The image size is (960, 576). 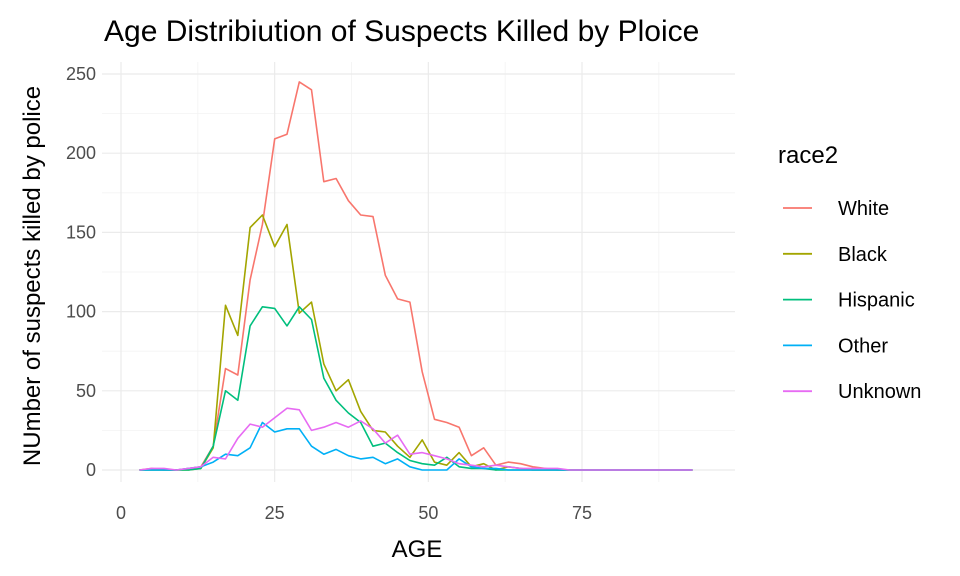 I want to click on x-tick-label: 0, so click(x=121, y=513).